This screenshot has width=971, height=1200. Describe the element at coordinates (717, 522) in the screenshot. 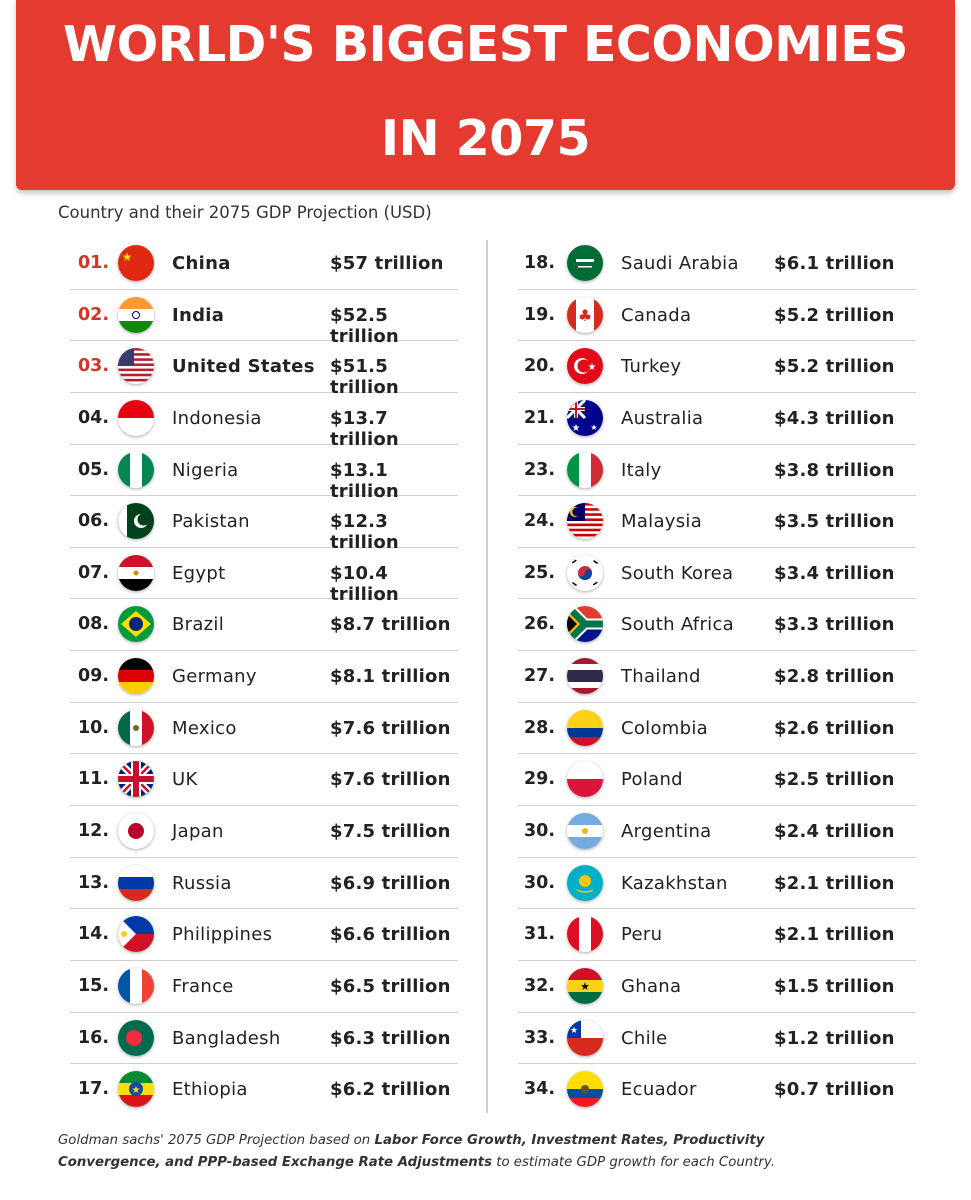

I see `table-row: 24. Malaysia $3.5 trillion` at that location.